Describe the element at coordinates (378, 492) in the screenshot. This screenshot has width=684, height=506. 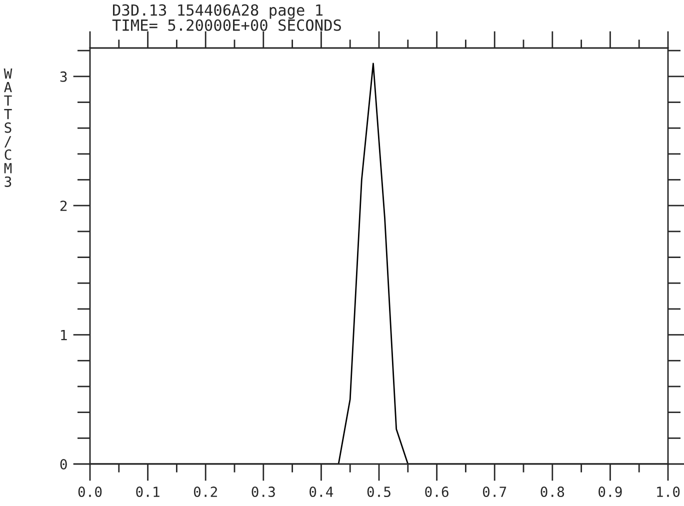
I see `x-tick-label: 0.5` at that location.